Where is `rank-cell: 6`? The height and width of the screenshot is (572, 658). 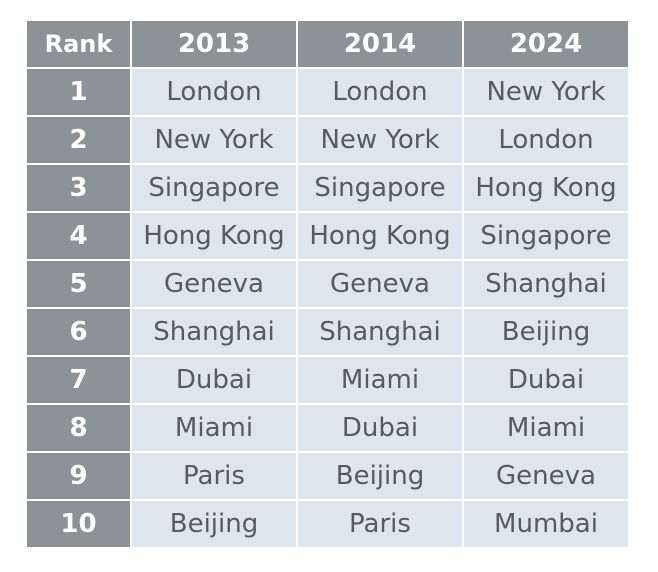 rank-cell: 6 is located at coordinates (78, 332).